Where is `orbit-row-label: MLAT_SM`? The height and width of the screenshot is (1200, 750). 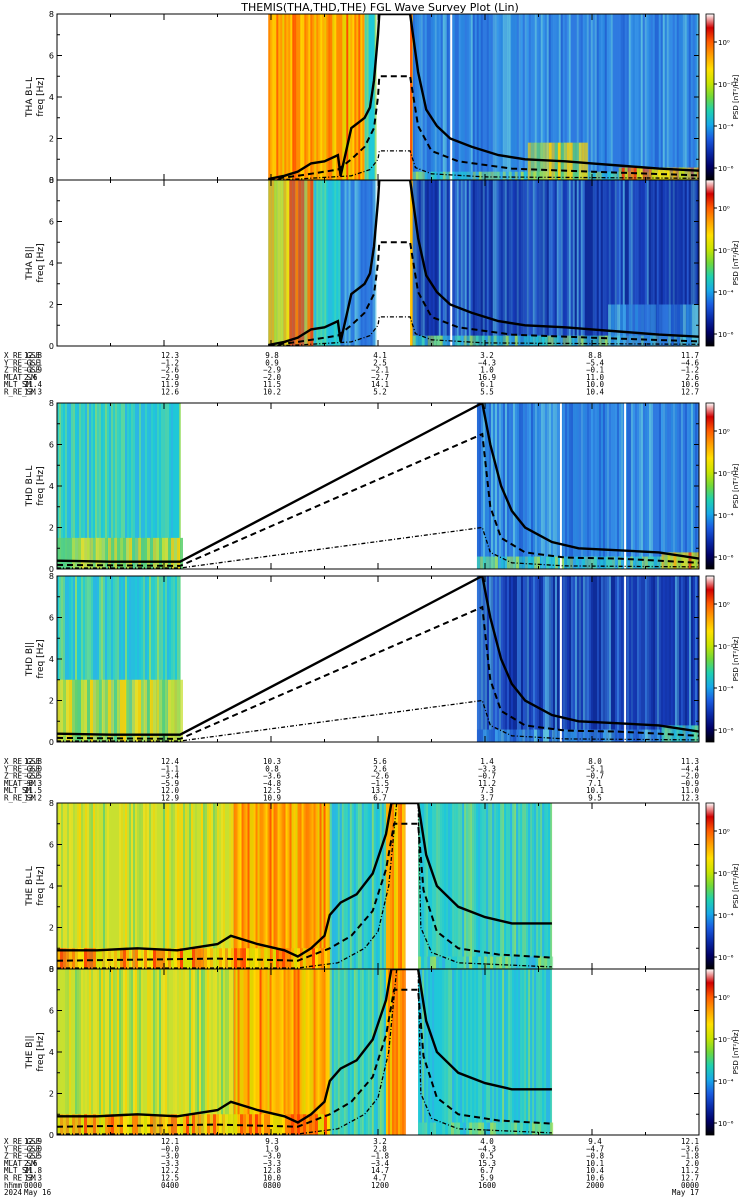
orbit-row-label: MLAT_SM is located at coordinates (20, 783).